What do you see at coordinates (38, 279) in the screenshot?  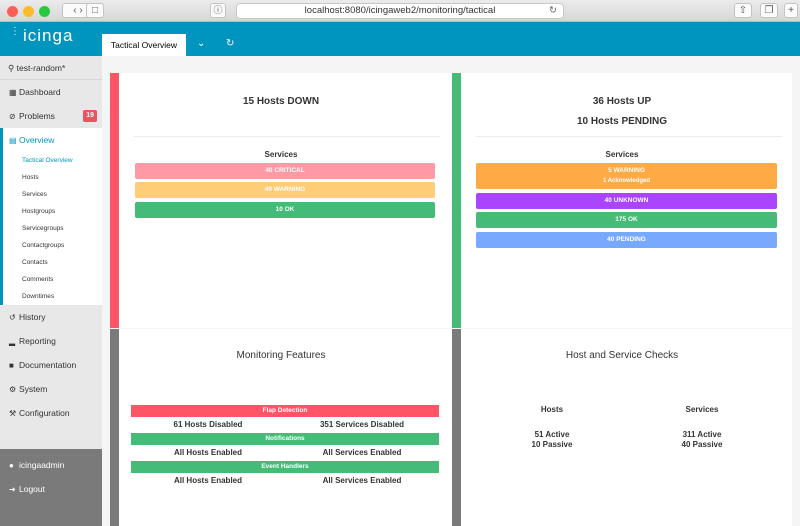 I see `sidebar-subitem-comments: Comments` at bounding box center [38, 279].